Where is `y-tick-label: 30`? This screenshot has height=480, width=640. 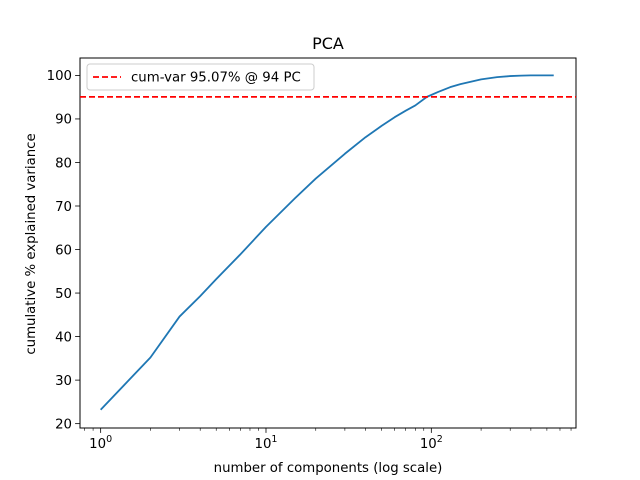 y-tick-label: 30 is located at coordinates (63, 381).